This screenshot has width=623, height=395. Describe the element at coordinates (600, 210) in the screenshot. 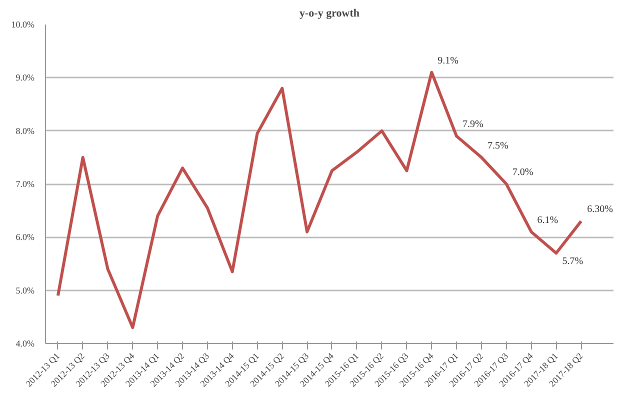

I see `data-label: 6.30%` at that location.